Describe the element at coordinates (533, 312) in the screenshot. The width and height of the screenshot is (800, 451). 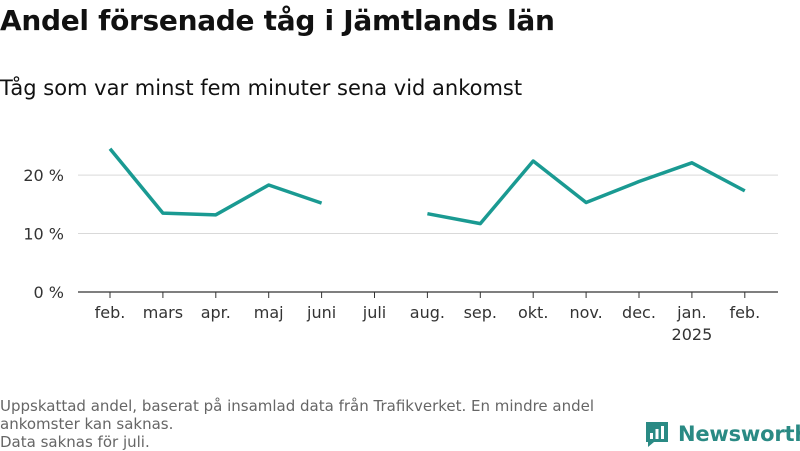
I see `x-tick-label: okt.` at that location.